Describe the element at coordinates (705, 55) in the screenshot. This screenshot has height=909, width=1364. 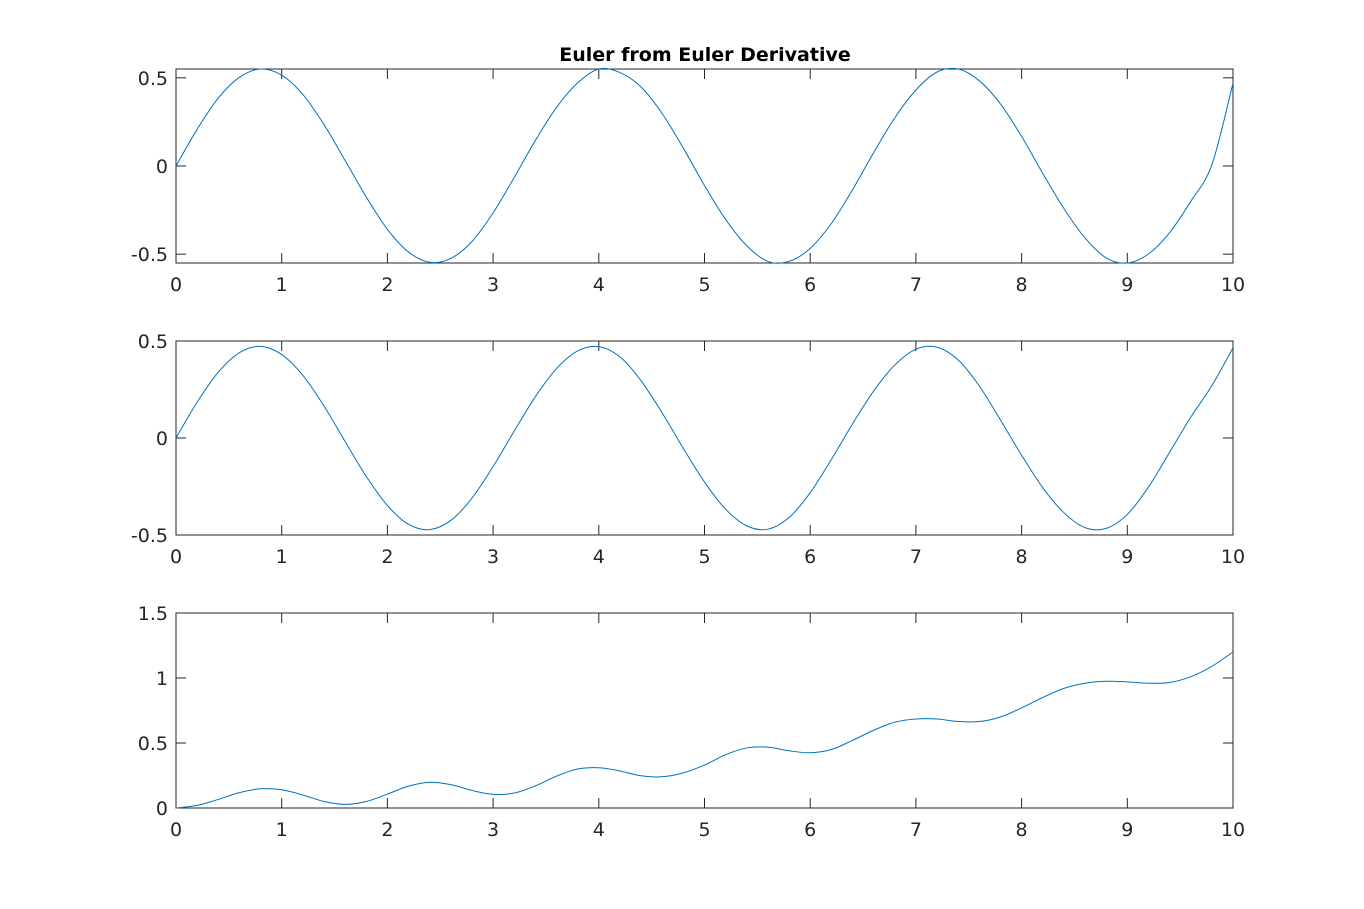
I see `chart-title: Euler from Euler Derivative` at that location.